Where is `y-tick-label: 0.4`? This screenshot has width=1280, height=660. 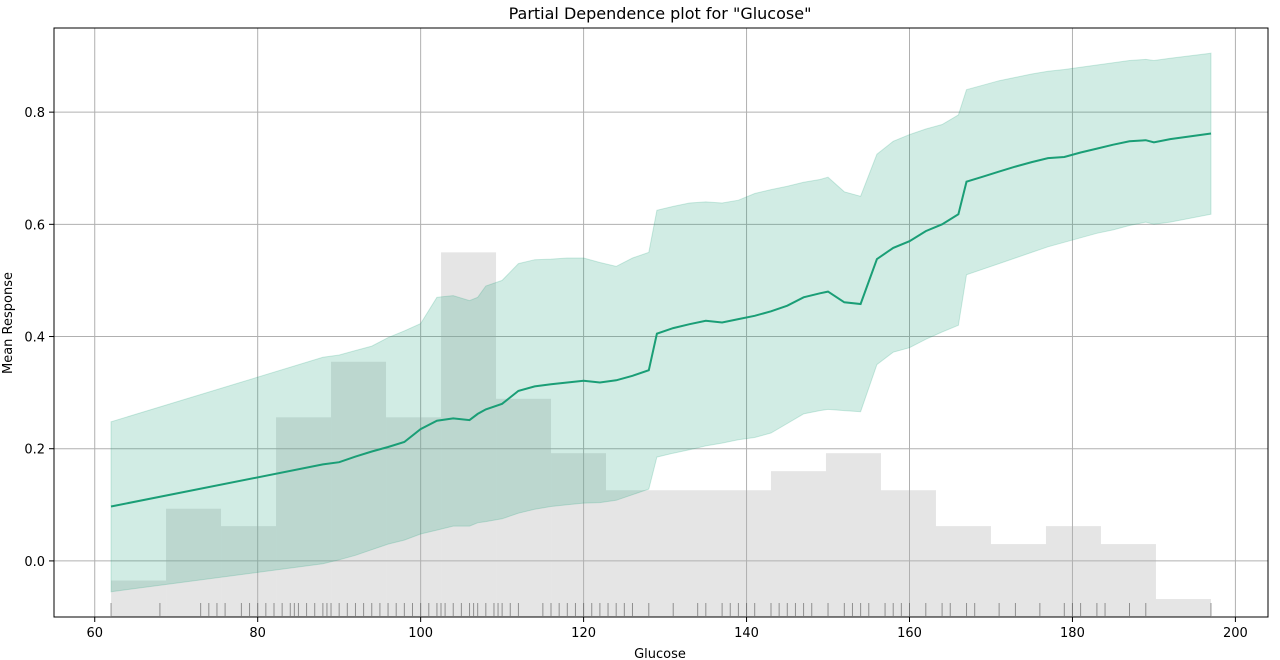
y-tick-label: 0.4 is located at coordinates (34, 338).